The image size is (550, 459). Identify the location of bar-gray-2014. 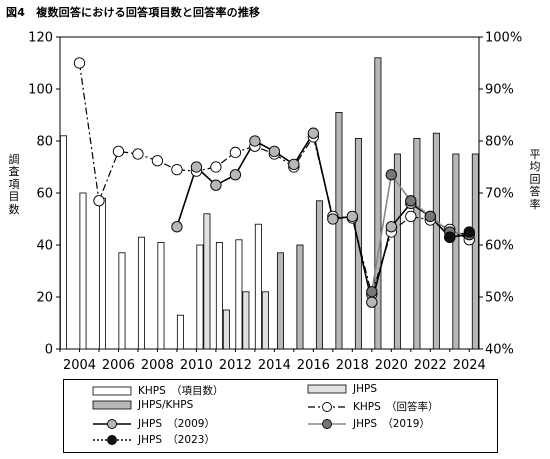
(280, 301).